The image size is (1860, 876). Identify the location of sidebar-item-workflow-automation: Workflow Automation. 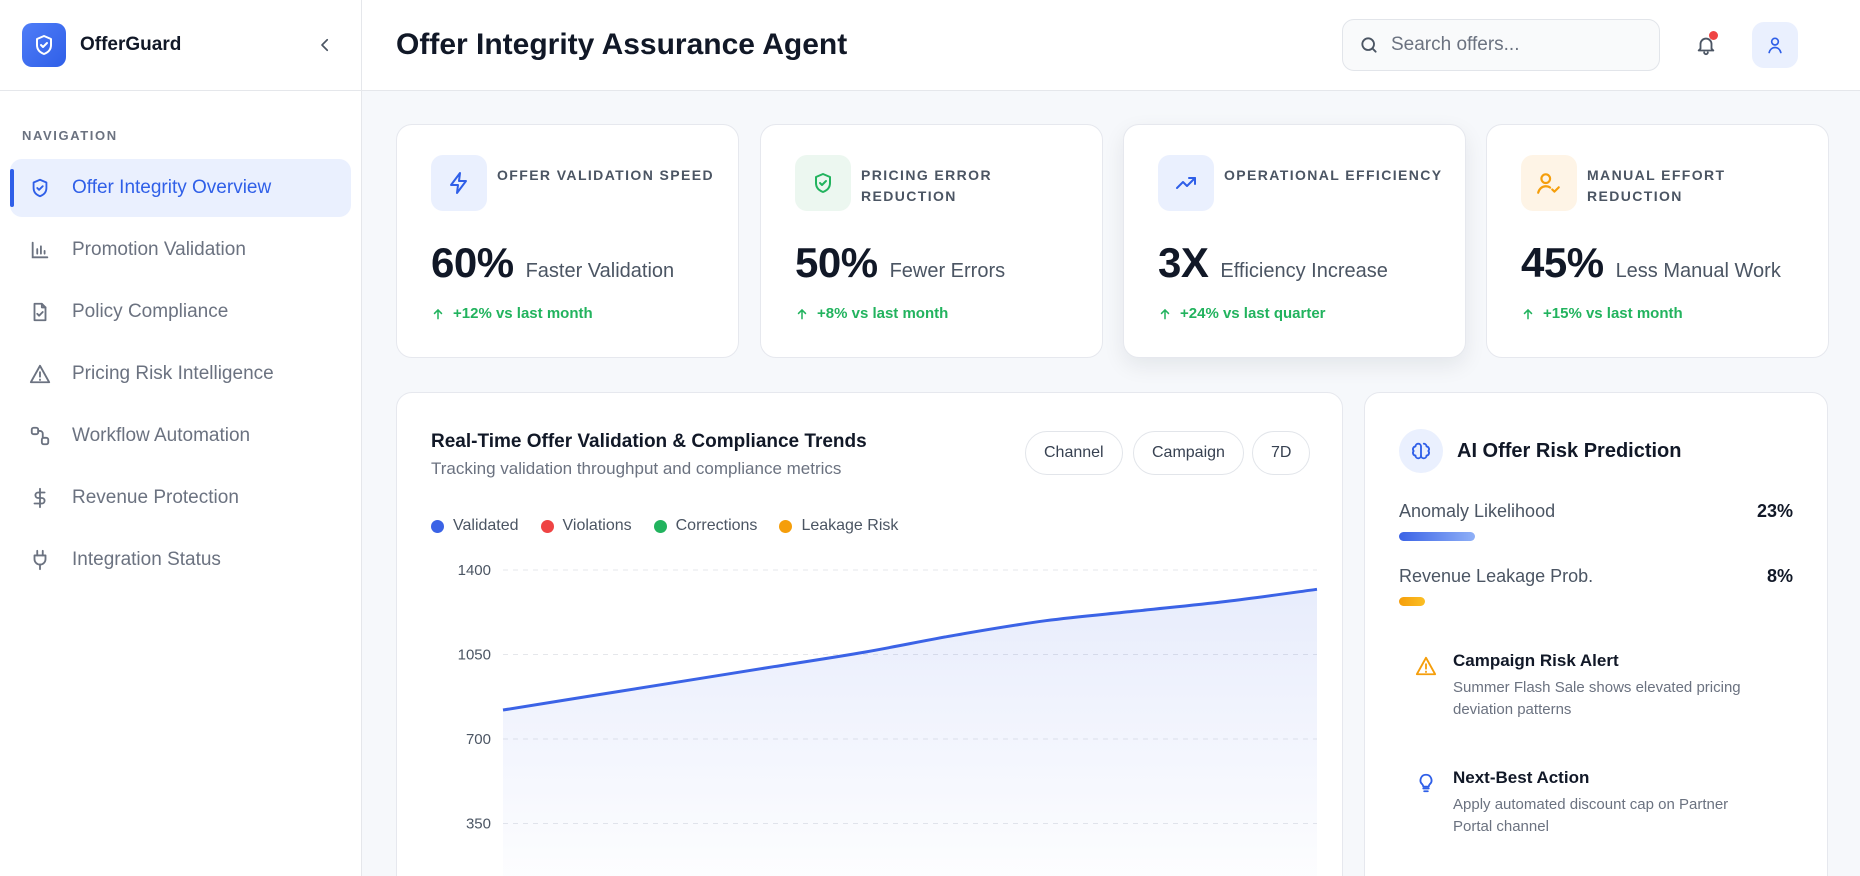
(180, 436).